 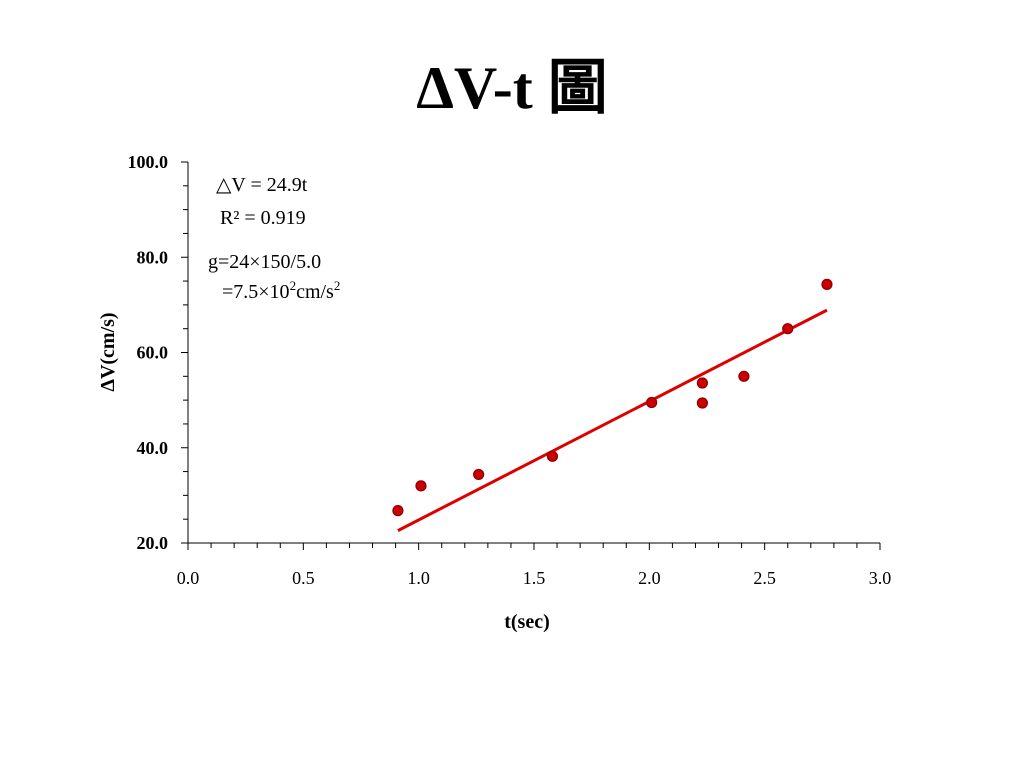 I want to click on x-tick-label: 0.5, so click(x=303, y=578).